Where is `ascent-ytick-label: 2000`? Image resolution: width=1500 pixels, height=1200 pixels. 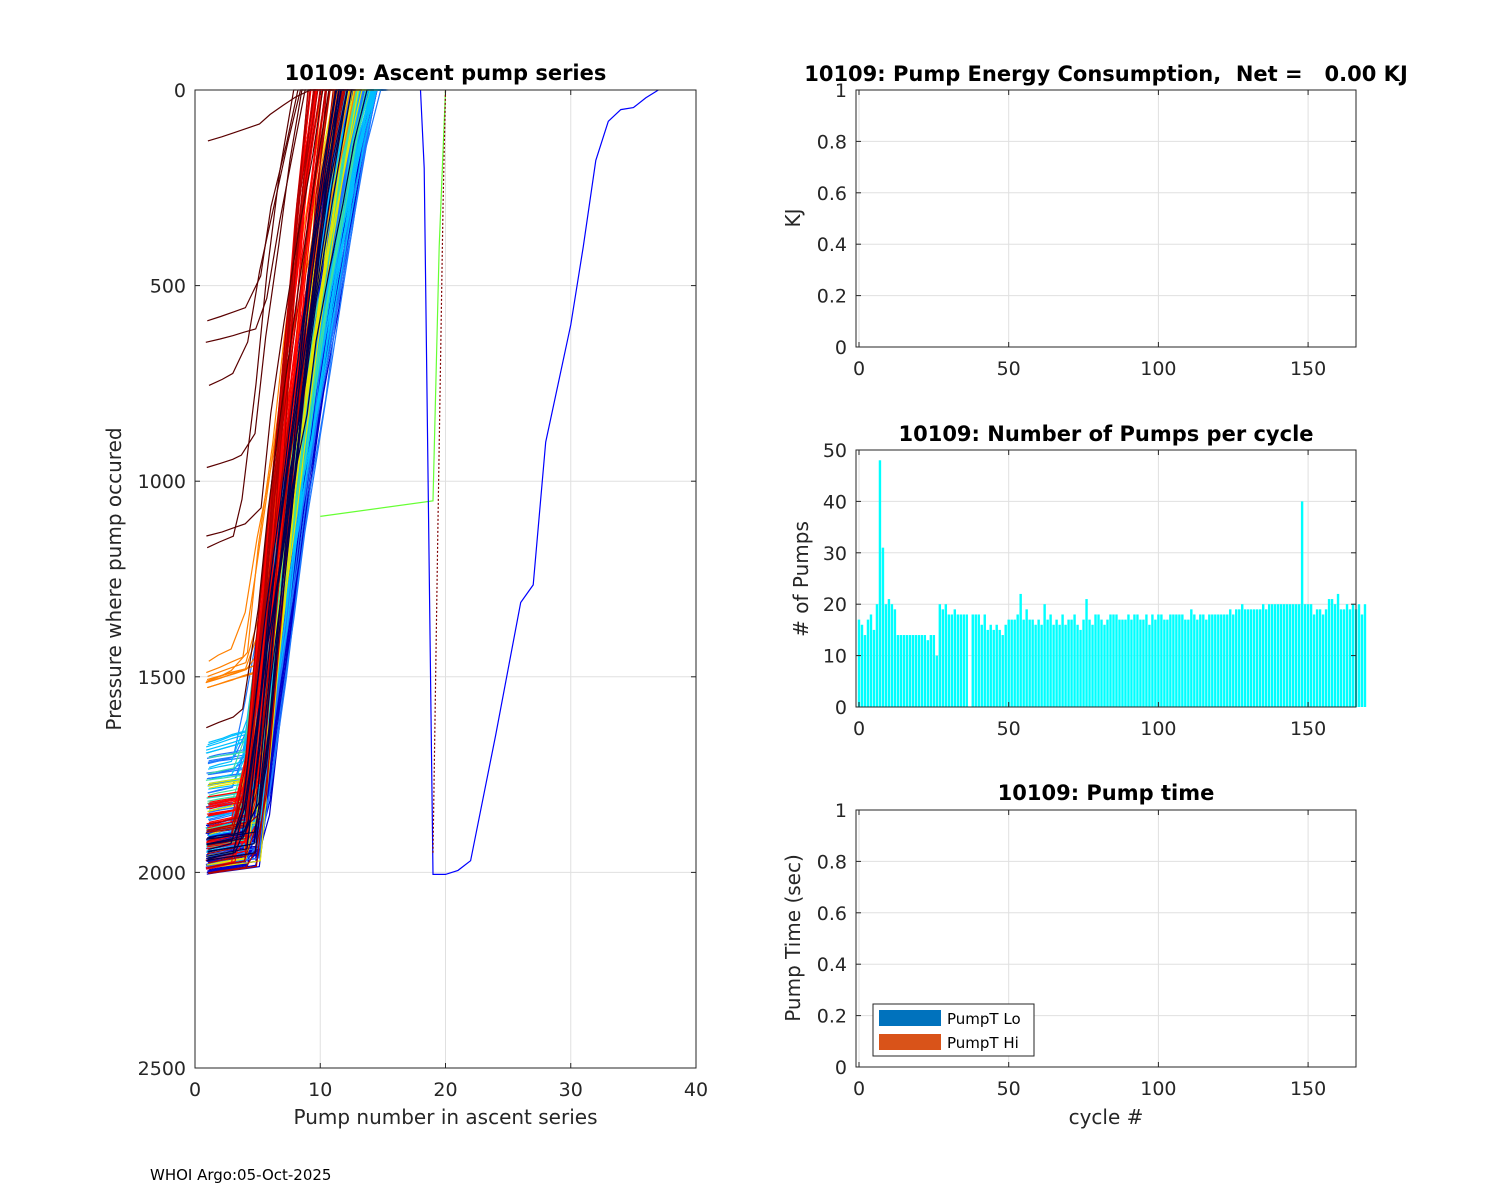
ascent-ytick-label: 2000 is located at coordinates (162, 873).